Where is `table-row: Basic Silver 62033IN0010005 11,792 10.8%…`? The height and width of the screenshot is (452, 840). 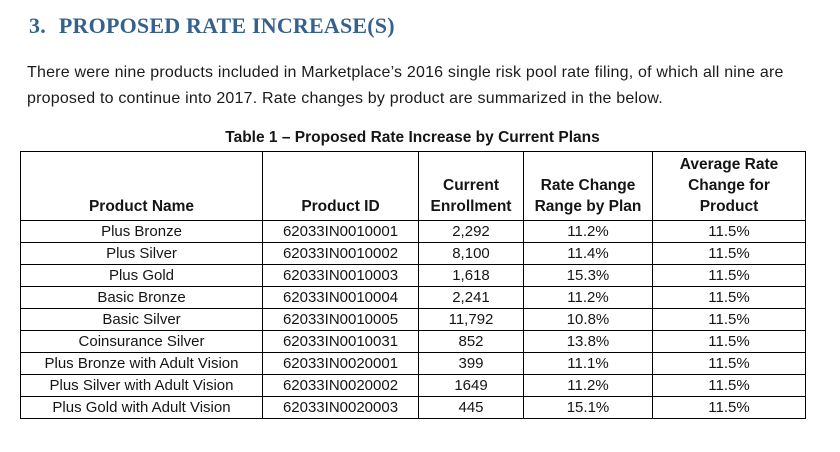 table-row: Basic Silver 62033IN0010005 11,792 10.8%… is located at coordinates (413, 319).